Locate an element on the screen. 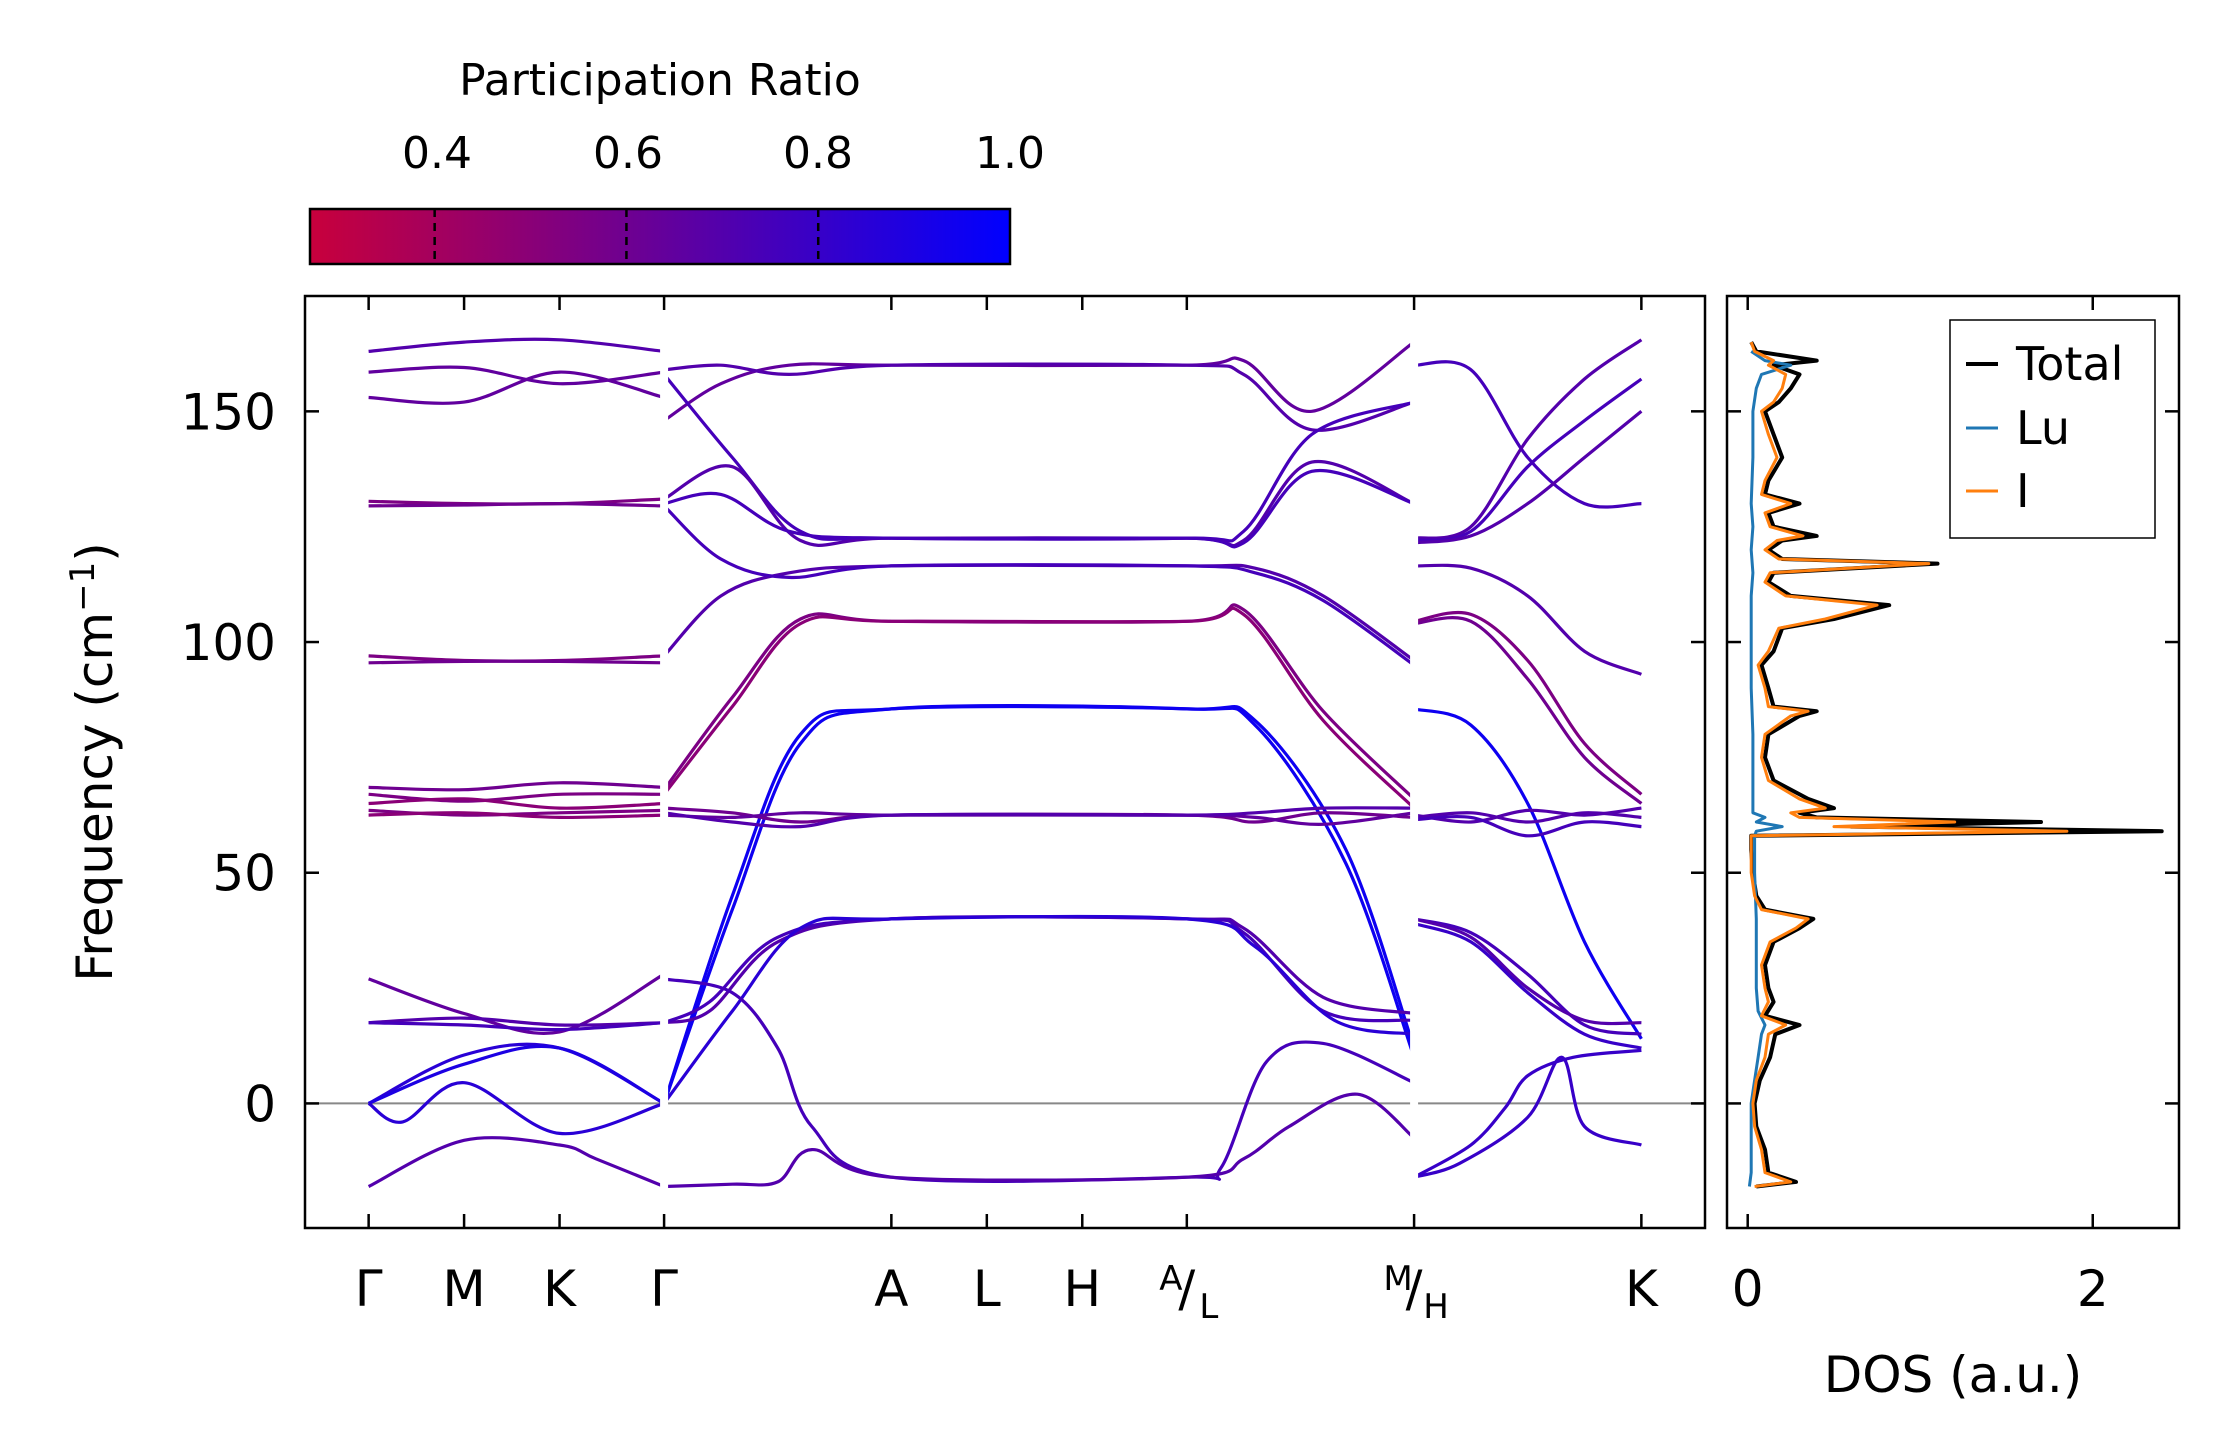  colorbar-tick-label: 1.0 is located at coordinates (1010, 153).